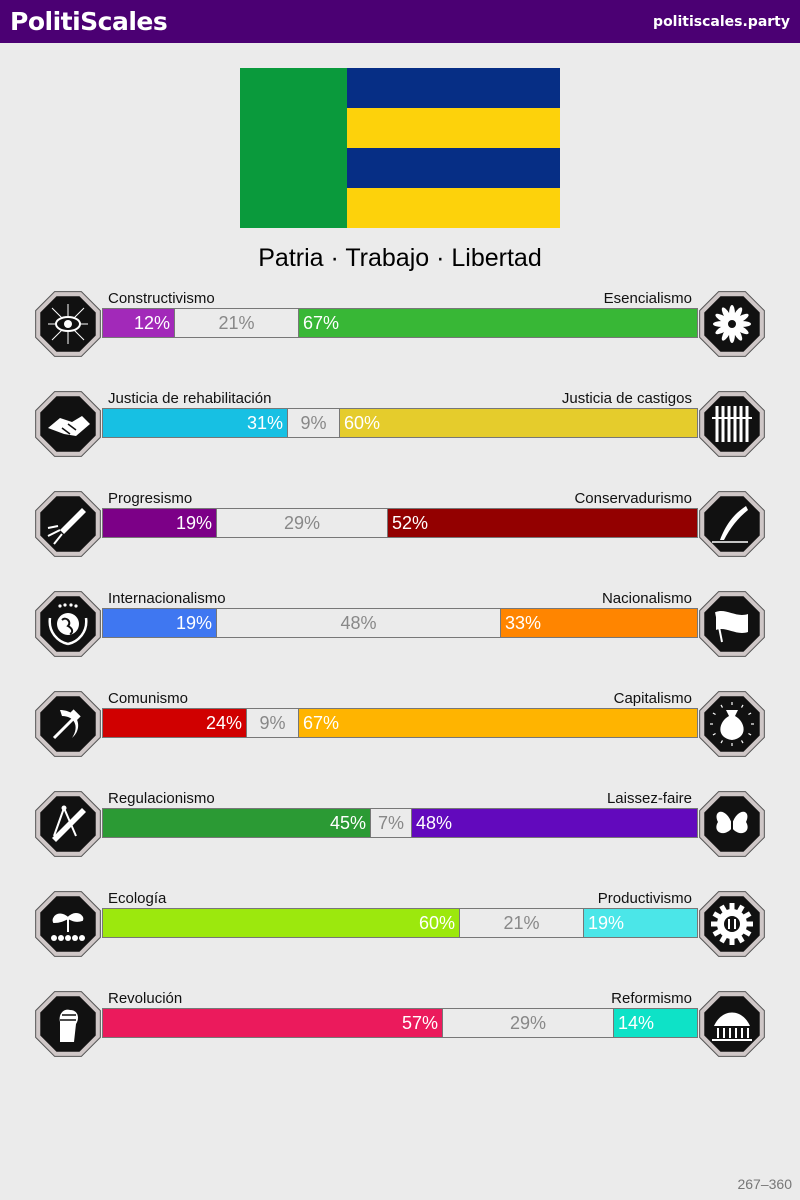 The image size is (800, 1200). I want to click on flag-hoist, so click(293, 148).